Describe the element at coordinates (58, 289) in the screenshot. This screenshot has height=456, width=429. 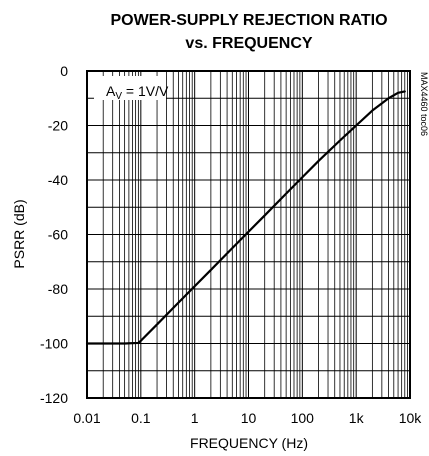
I see `y-tick-label: -80` at that location.